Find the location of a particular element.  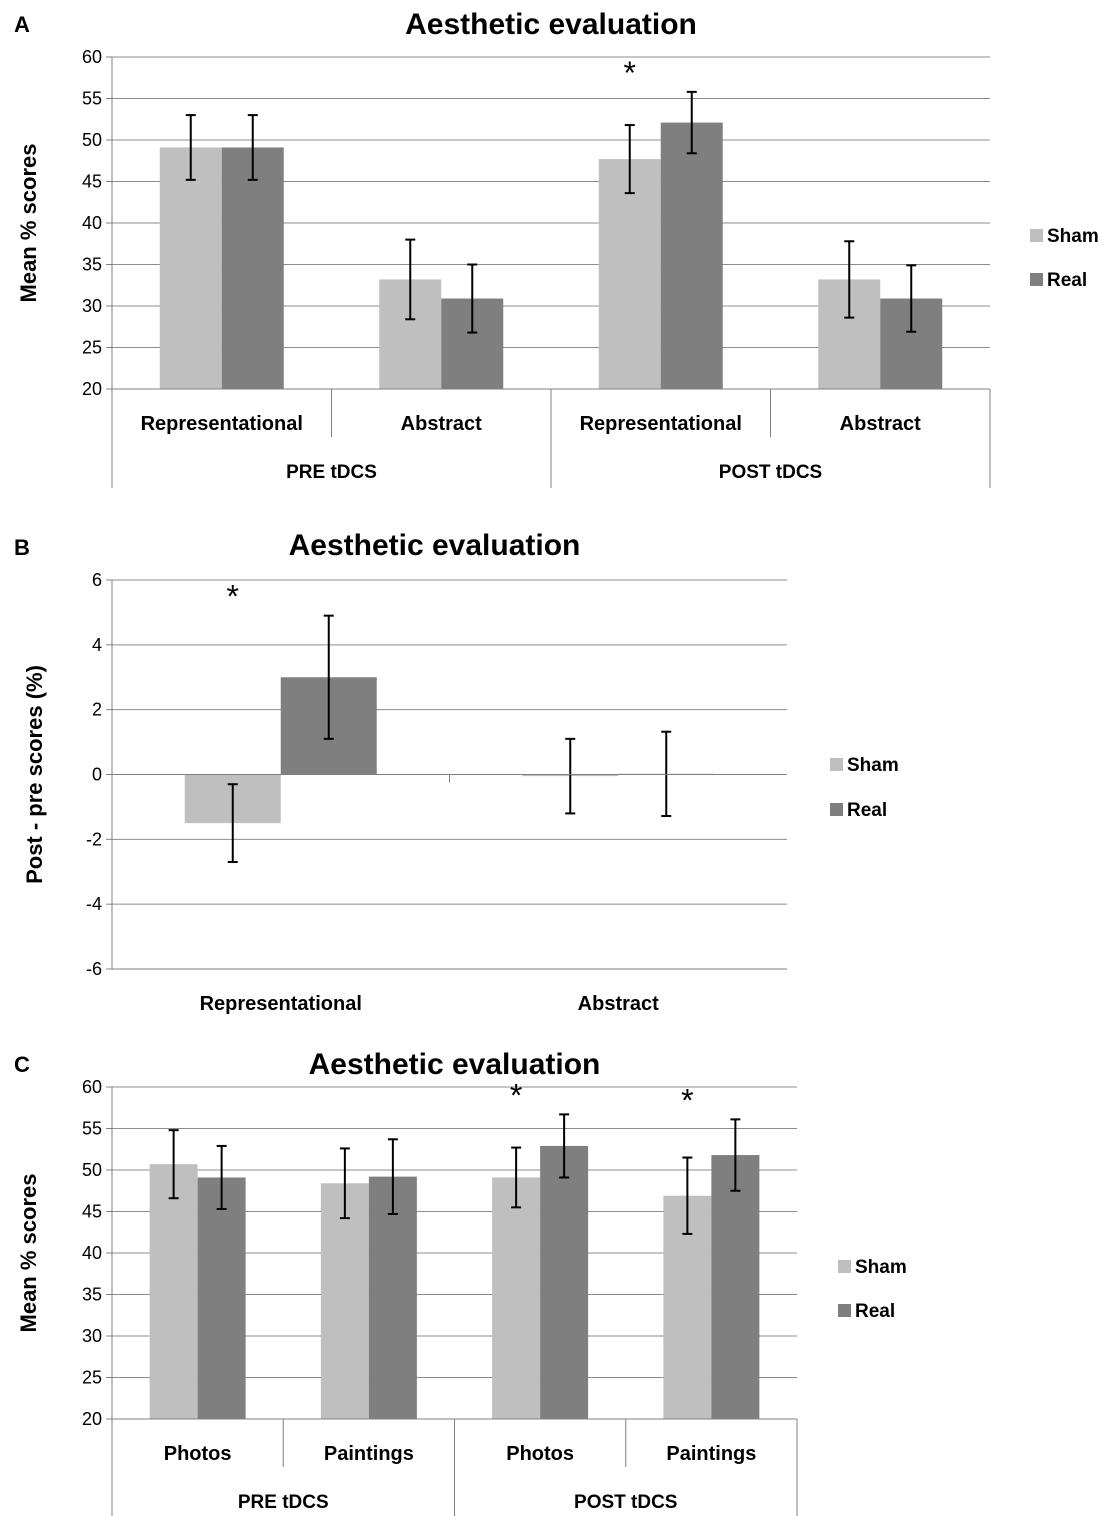

y-tick-label: 2 is located at coordinates (97, 710).